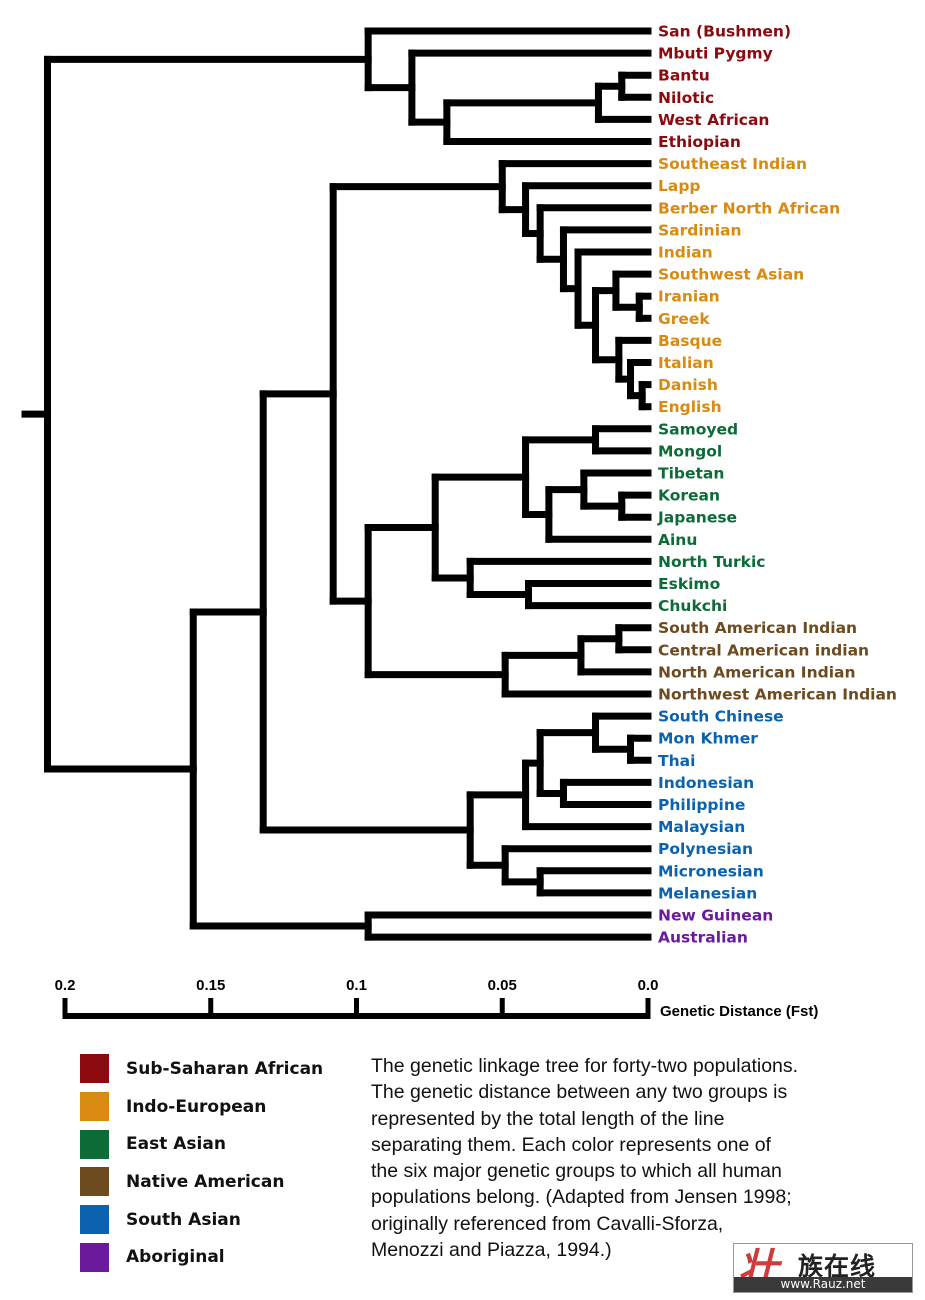 The image size is (925, 1300). Describe the element at coordinates (757, 628) in the screenshot. I see `leaf-label: South American Indian` at that location.